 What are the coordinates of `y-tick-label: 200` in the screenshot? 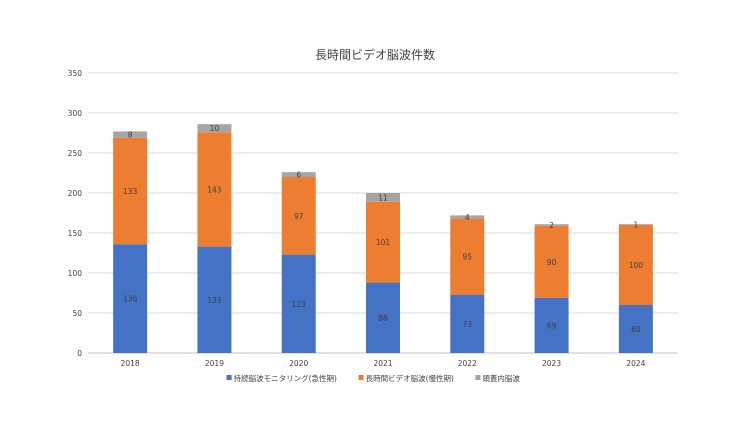 It's located at (75, 193).